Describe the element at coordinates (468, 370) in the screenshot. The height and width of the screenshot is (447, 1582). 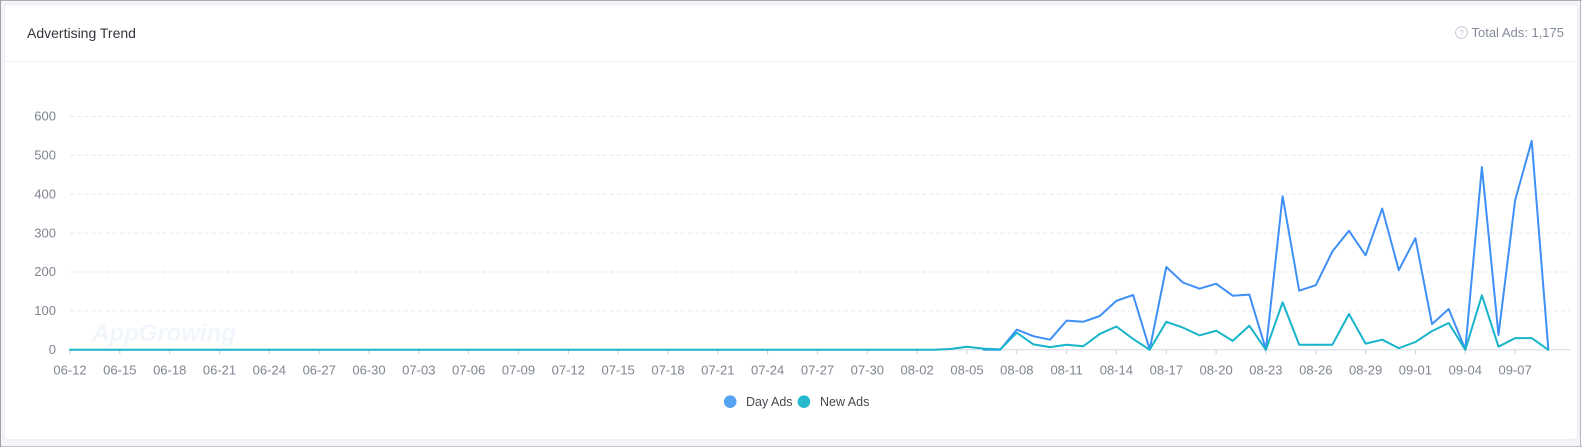
I see `svg-text: 07-06` at that location.